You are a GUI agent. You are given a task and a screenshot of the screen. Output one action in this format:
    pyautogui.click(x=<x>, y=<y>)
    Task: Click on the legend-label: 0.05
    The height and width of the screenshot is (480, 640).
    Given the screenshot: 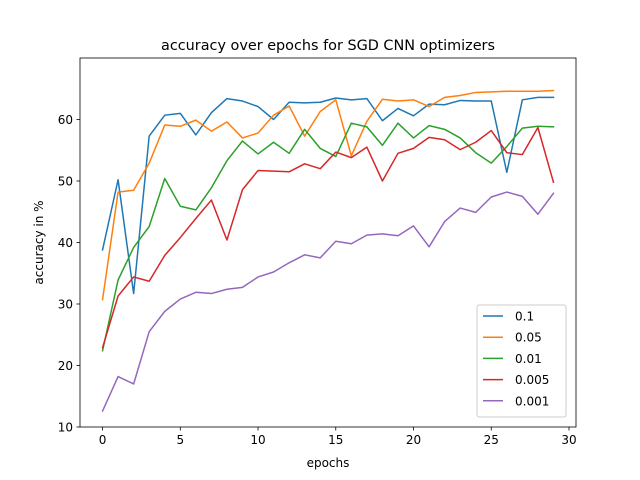 What is the action you would take?
    pyautogui.click(x=528, y=338)
    